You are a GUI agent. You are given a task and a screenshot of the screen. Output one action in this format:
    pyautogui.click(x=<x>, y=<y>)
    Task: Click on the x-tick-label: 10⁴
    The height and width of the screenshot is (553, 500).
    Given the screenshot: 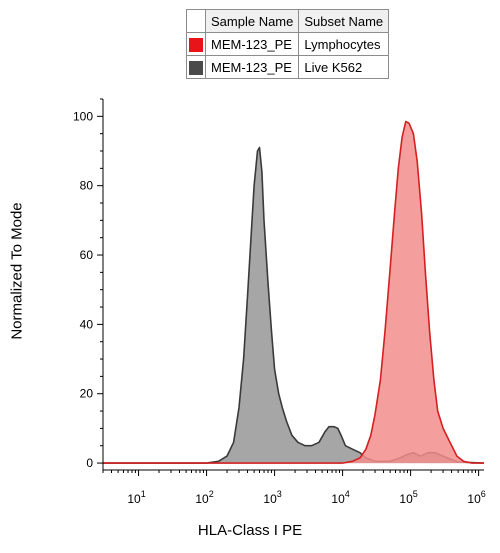 What is the action you would take?
    pyautogui.click(x=340, y=497)
    